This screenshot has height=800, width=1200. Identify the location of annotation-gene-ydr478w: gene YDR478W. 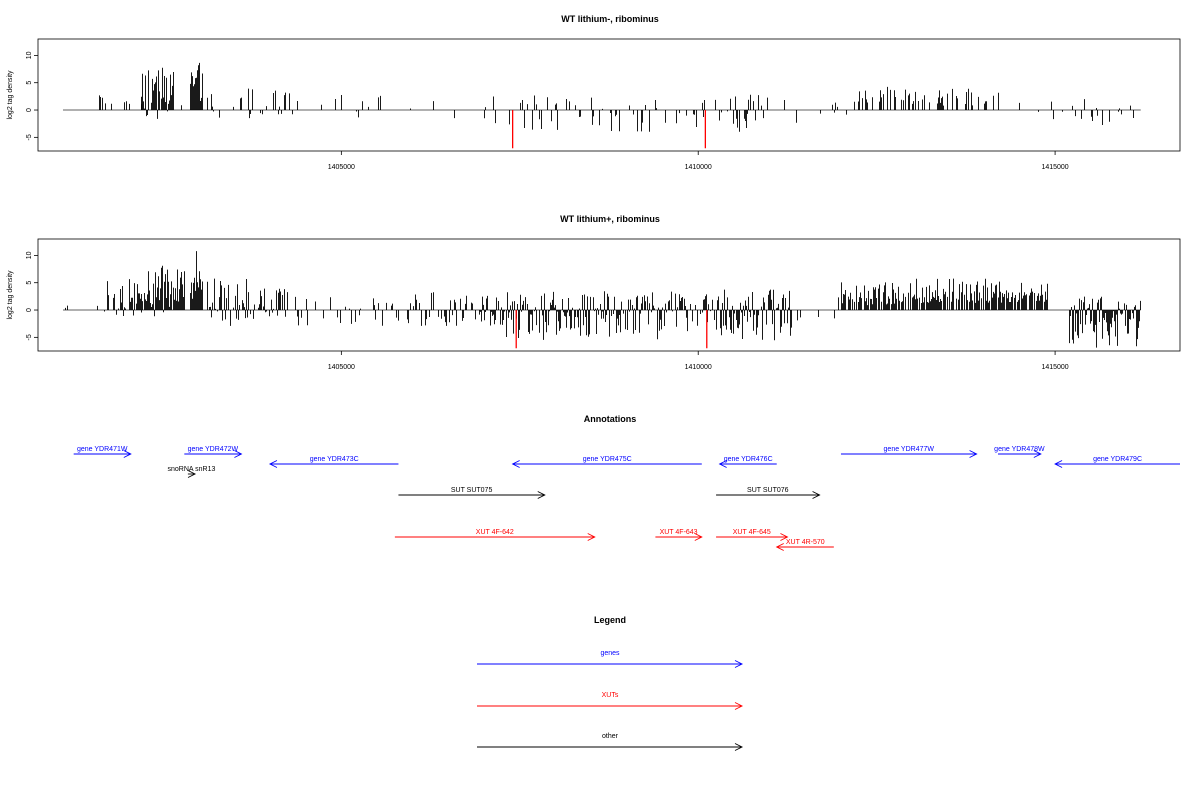
(1019, 452).